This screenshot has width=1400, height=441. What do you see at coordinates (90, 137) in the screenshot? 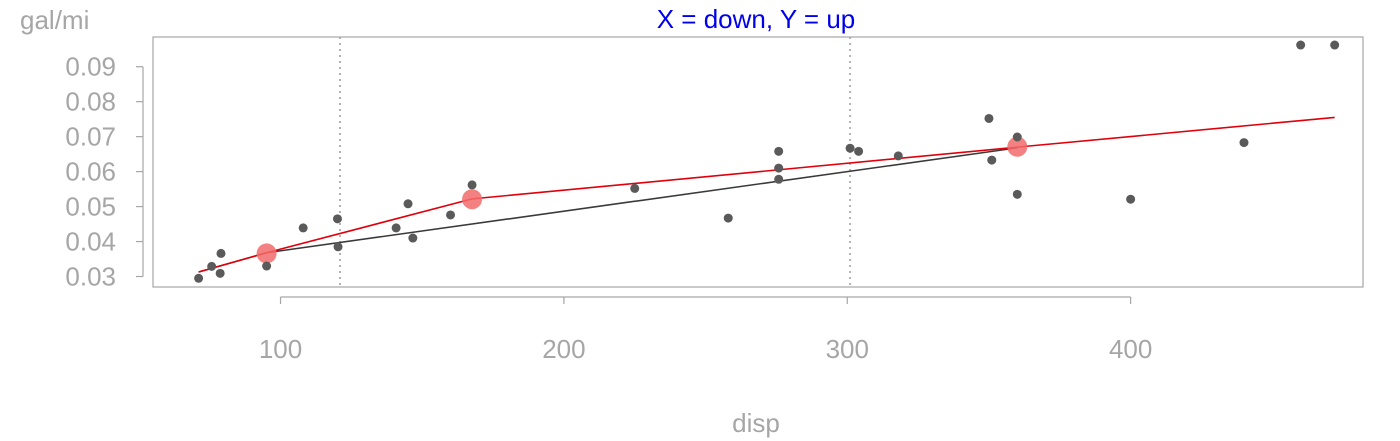
I see `y-tick-label: 0.07` at bounding box center [90, 137].